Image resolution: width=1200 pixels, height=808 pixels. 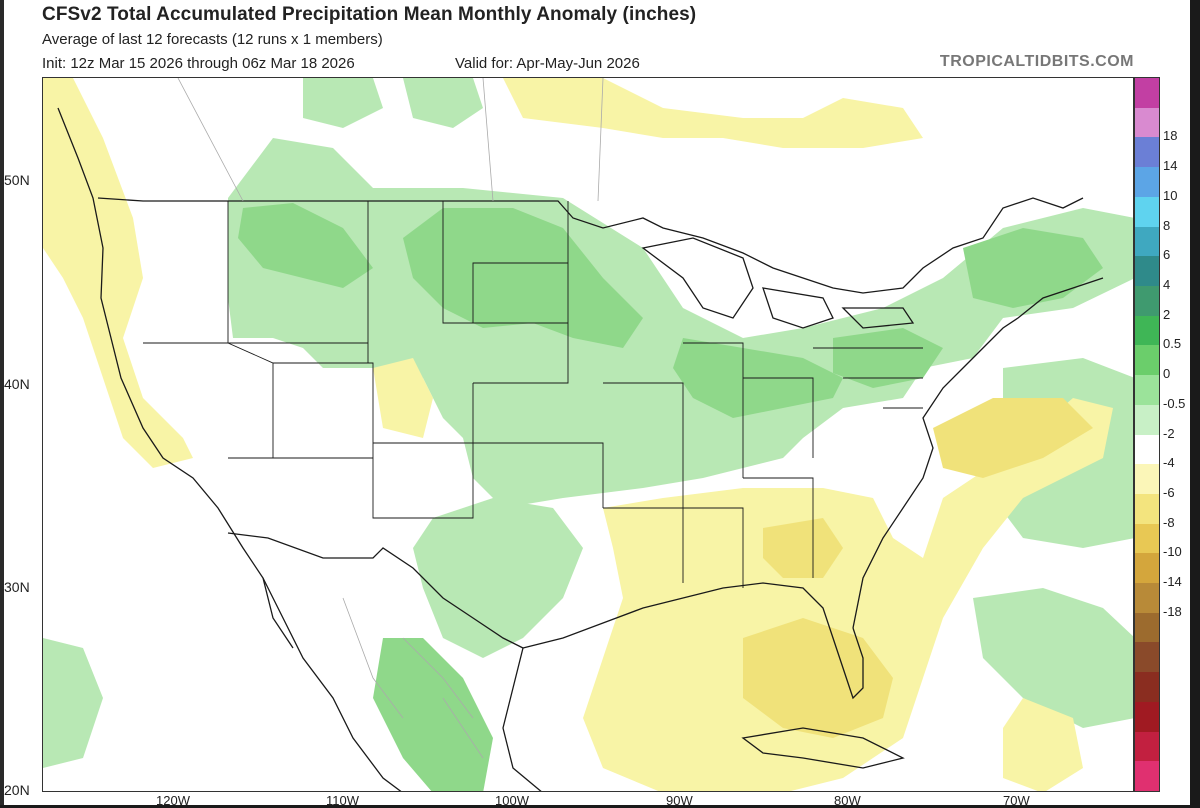 What do you see at coordinates (1167, 314) in the screenshot?
I see `colorbar-tick-label: 2` at bounding box center [1167, 314].